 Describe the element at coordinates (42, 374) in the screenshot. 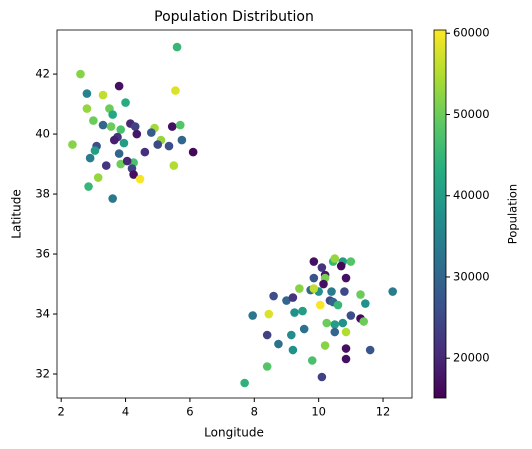

I see `y-tick-label: 32` at that location.